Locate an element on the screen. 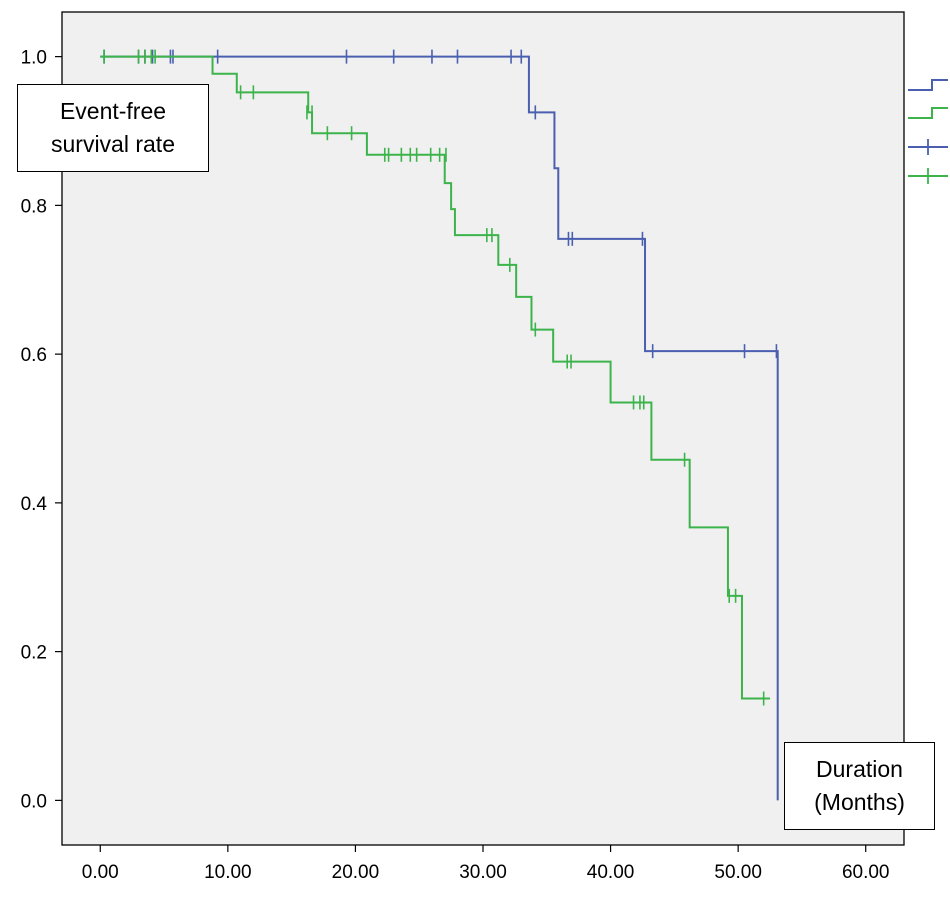  x-tick-label-1: 10.00 is located at coordinates (228, 872).